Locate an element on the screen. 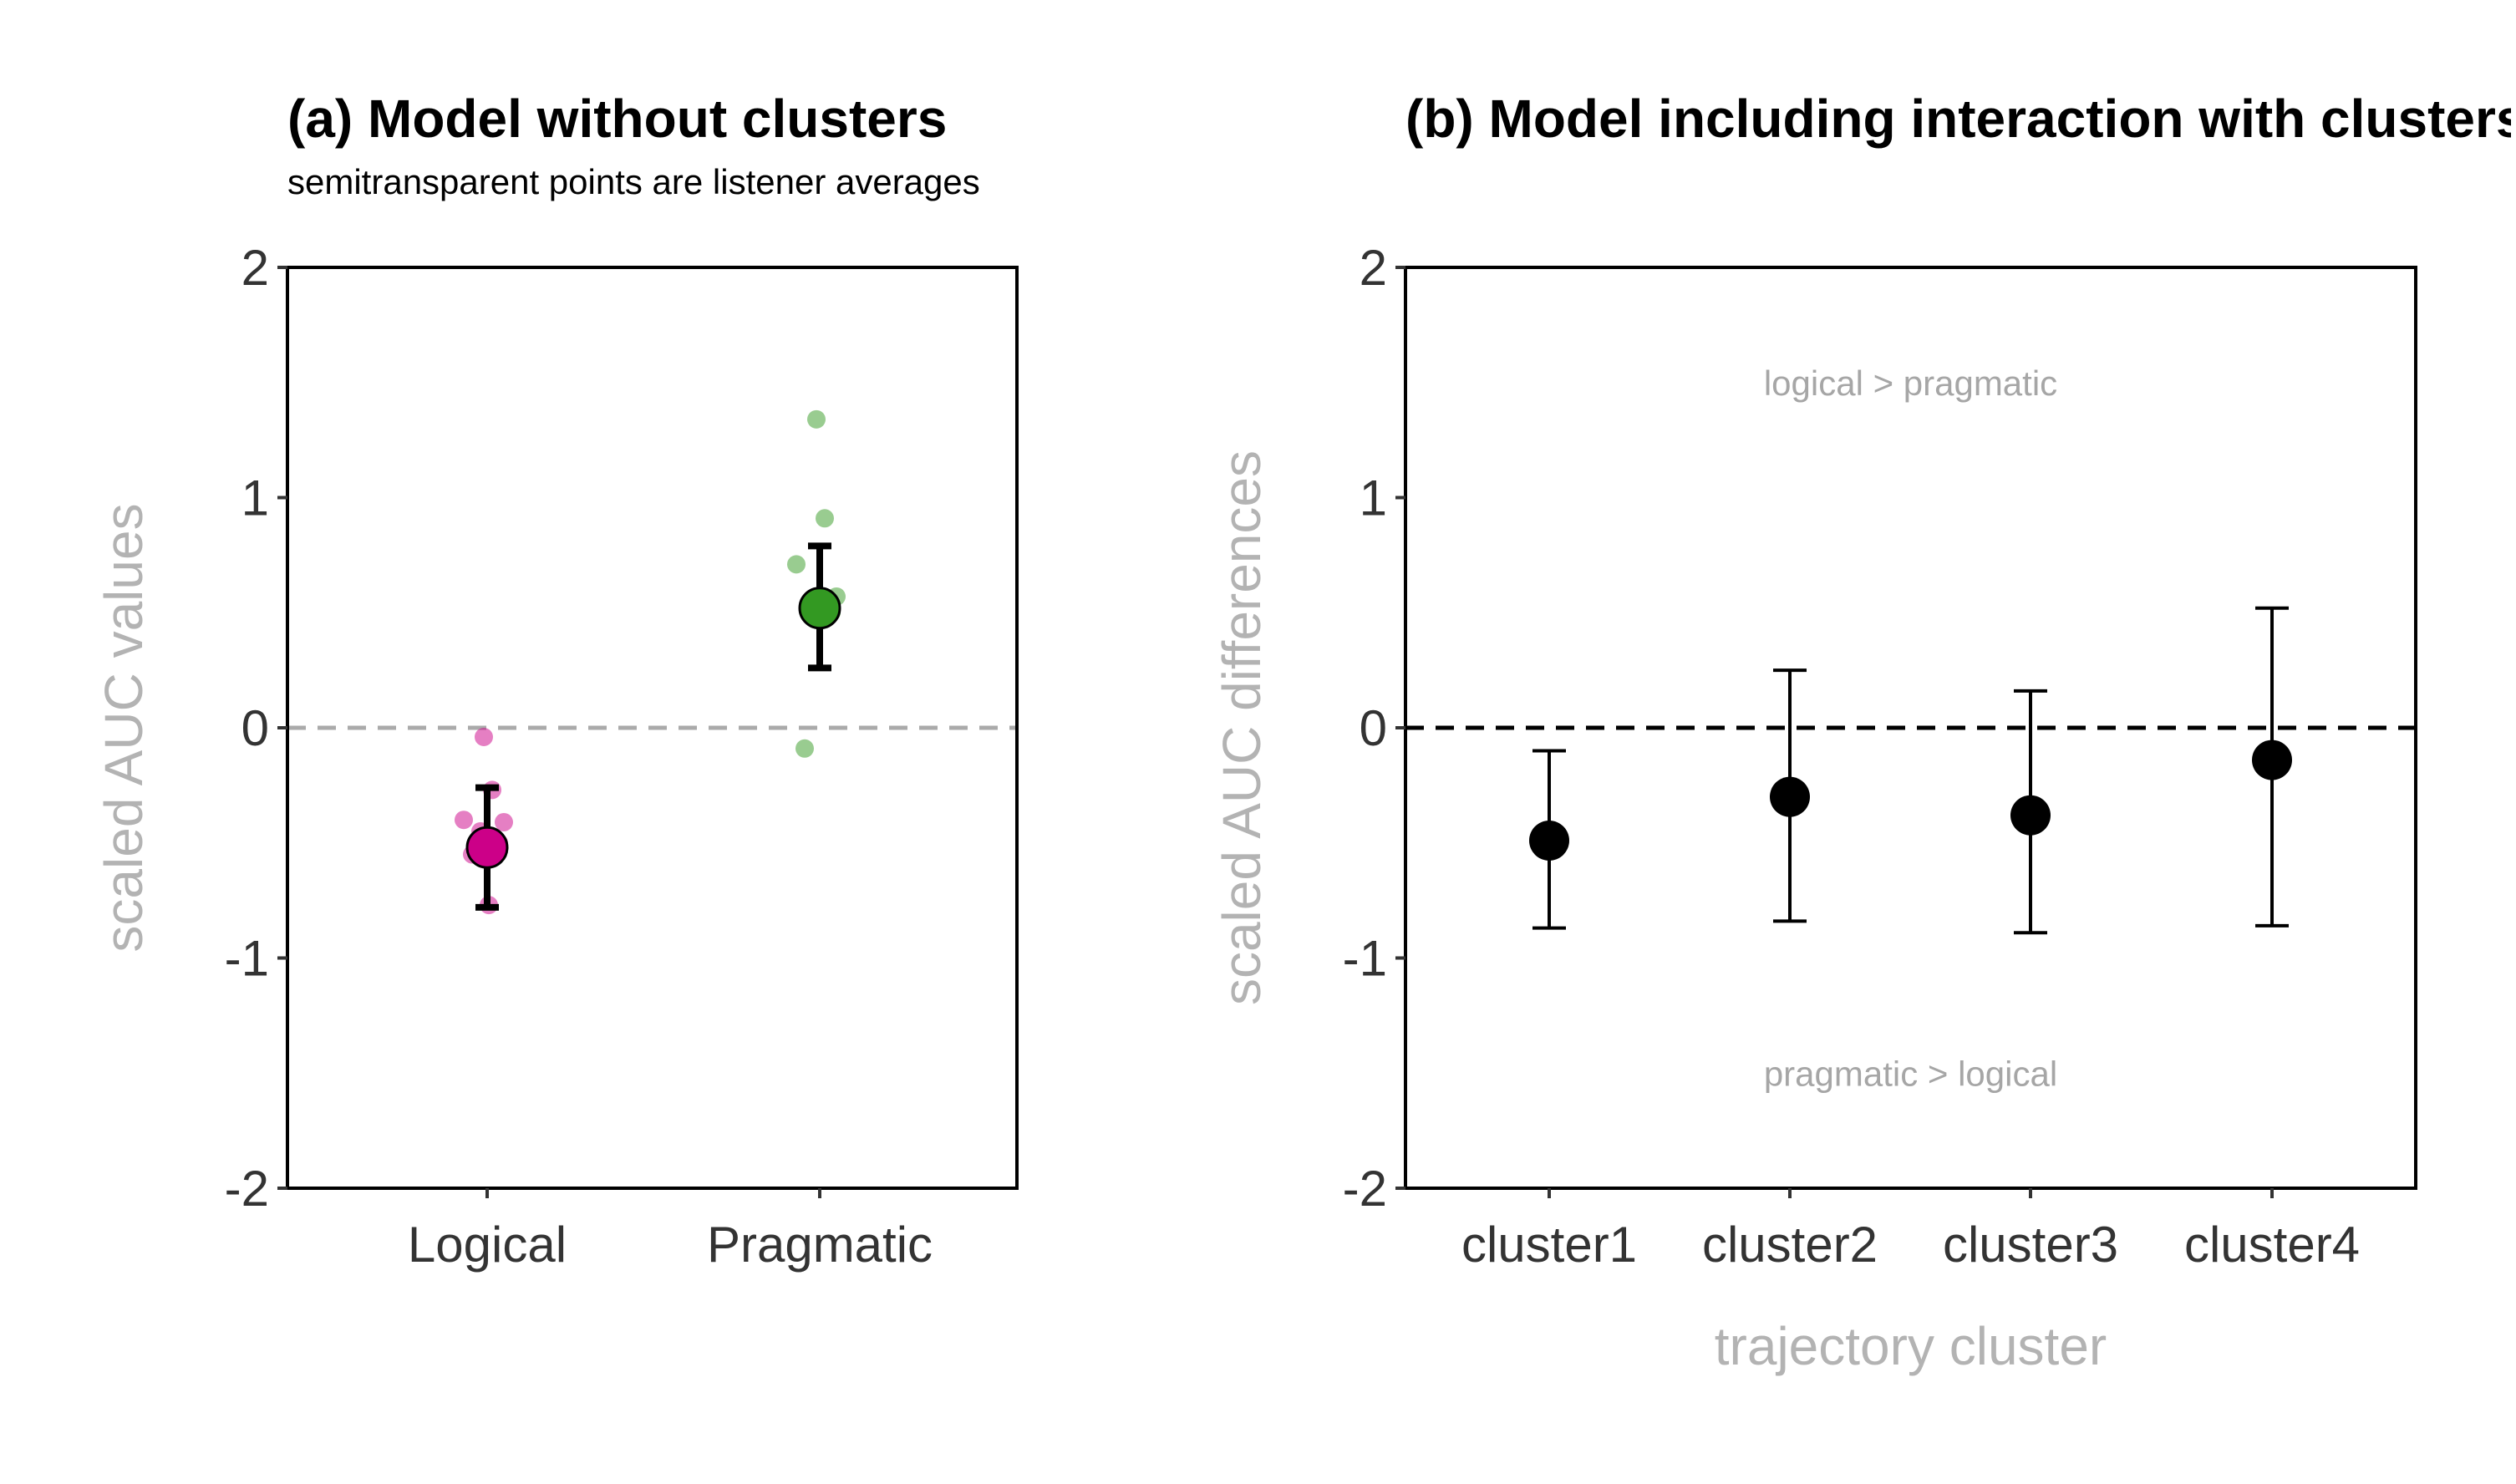 This screenshot has height=1484, width=2516. panel-b-estimate-point-cluster4 is located at coordinates (2272, 759).